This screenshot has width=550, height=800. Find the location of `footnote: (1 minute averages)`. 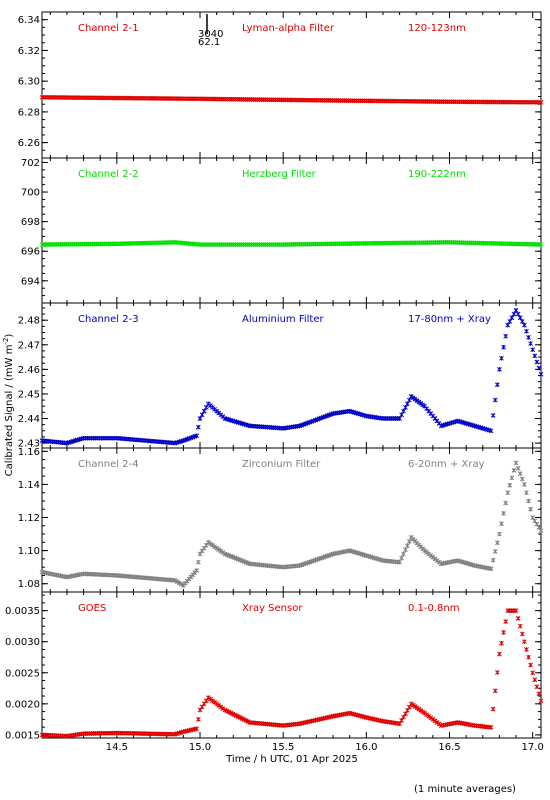

footnote: (1 minute averages) is located at coordinates (465, 789).